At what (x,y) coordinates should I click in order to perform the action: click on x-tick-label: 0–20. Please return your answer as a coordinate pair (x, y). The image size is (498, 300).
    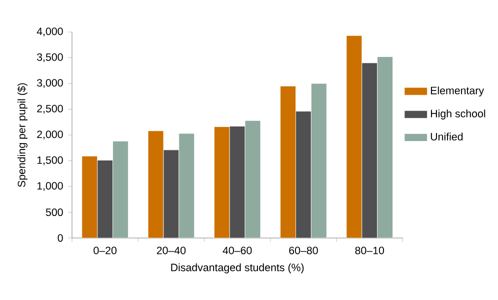
    Looking at the image, I should click on (105, 250).